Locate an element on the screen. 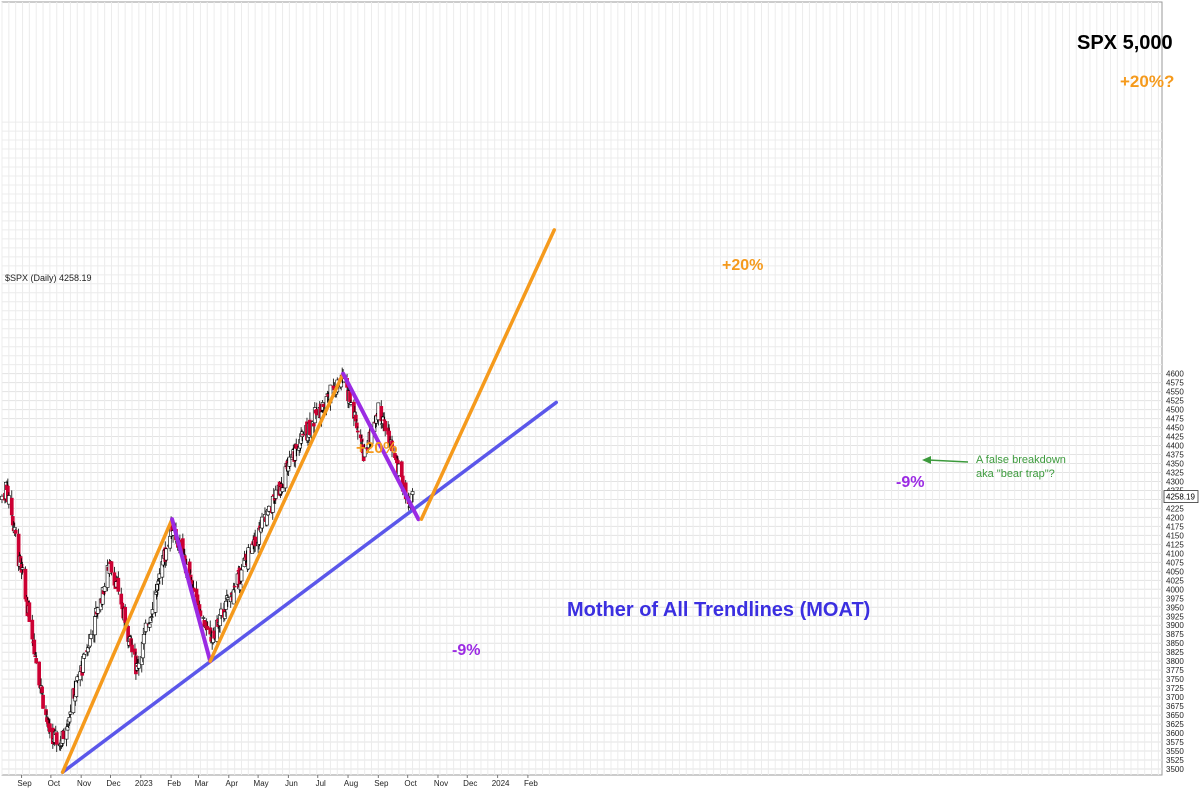 Image resolution: width=1200 pixels, height=795 pixels. y-tick-label: 4100 is located at coordinates (1175, 553).